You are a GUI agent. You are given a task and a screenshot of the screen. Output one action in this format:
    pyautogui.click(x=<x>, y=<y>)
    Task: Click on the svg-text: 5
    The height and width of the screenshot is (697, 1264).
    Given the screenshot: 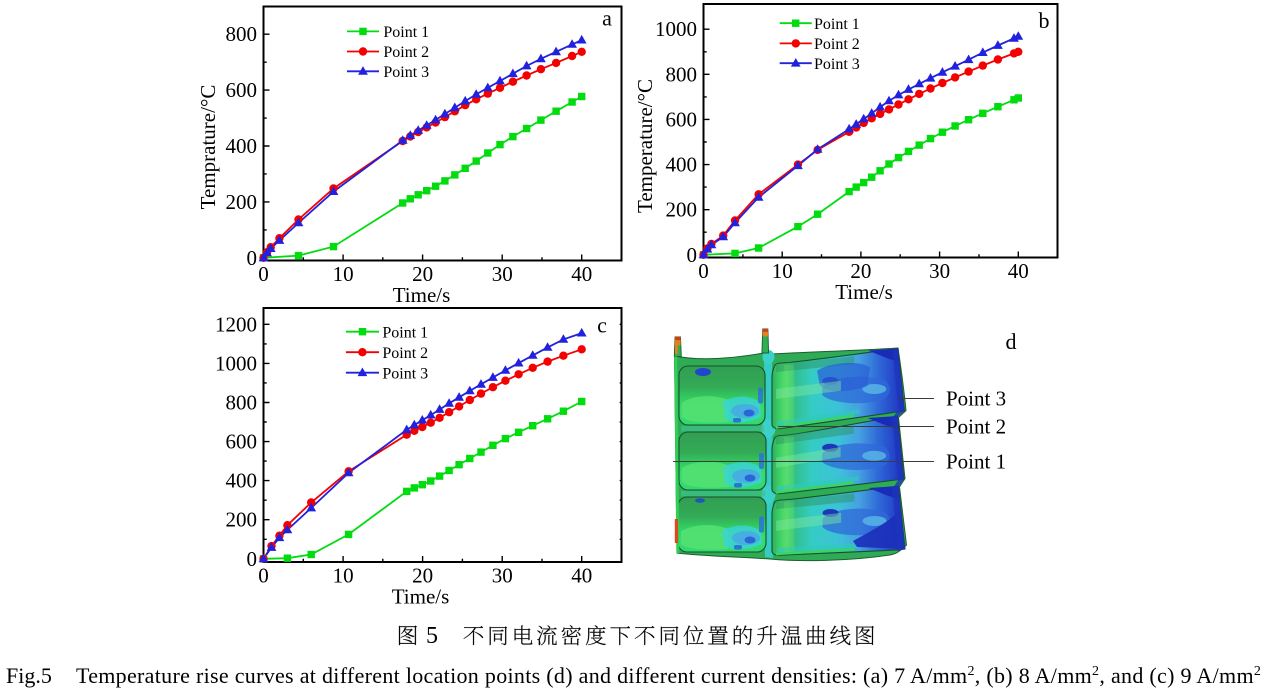 What is the action you would take?
    pyautogui.click(x=432, y=636)
    